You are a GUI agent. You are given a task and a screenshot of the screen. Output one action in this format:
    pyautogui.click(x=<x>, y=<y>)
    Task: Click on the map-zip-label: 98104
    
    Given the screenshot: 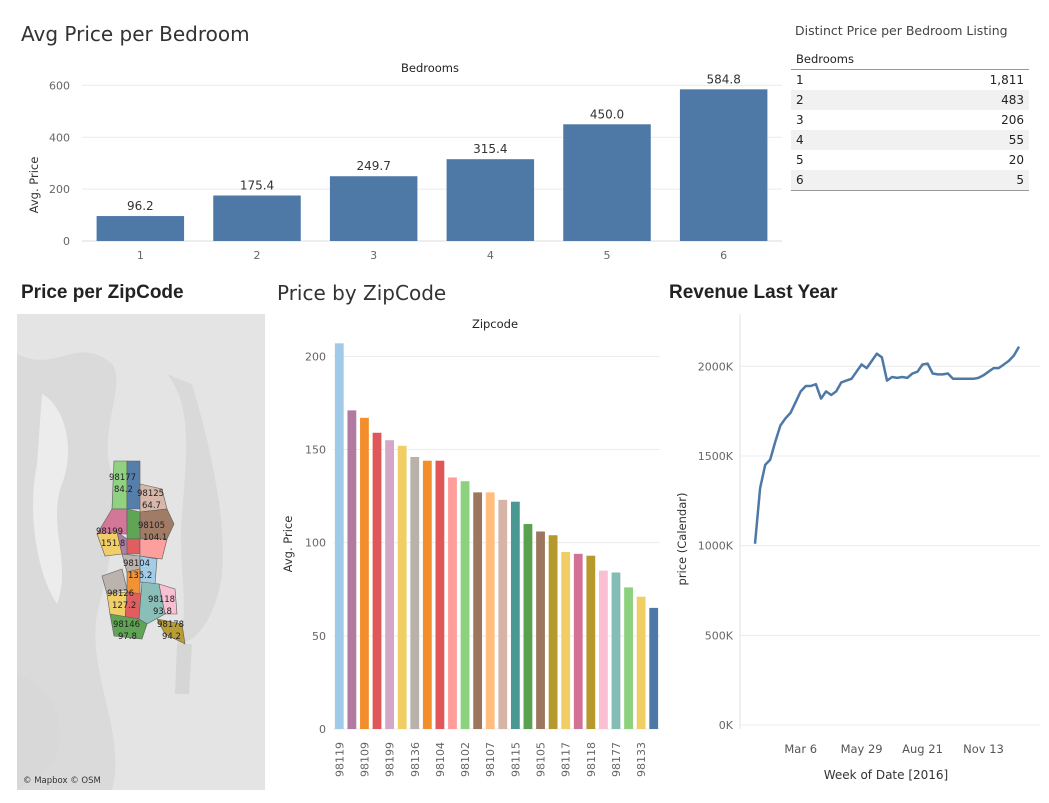 What is the action you would take?
    pyautogui.click(x=136, y=564)
    